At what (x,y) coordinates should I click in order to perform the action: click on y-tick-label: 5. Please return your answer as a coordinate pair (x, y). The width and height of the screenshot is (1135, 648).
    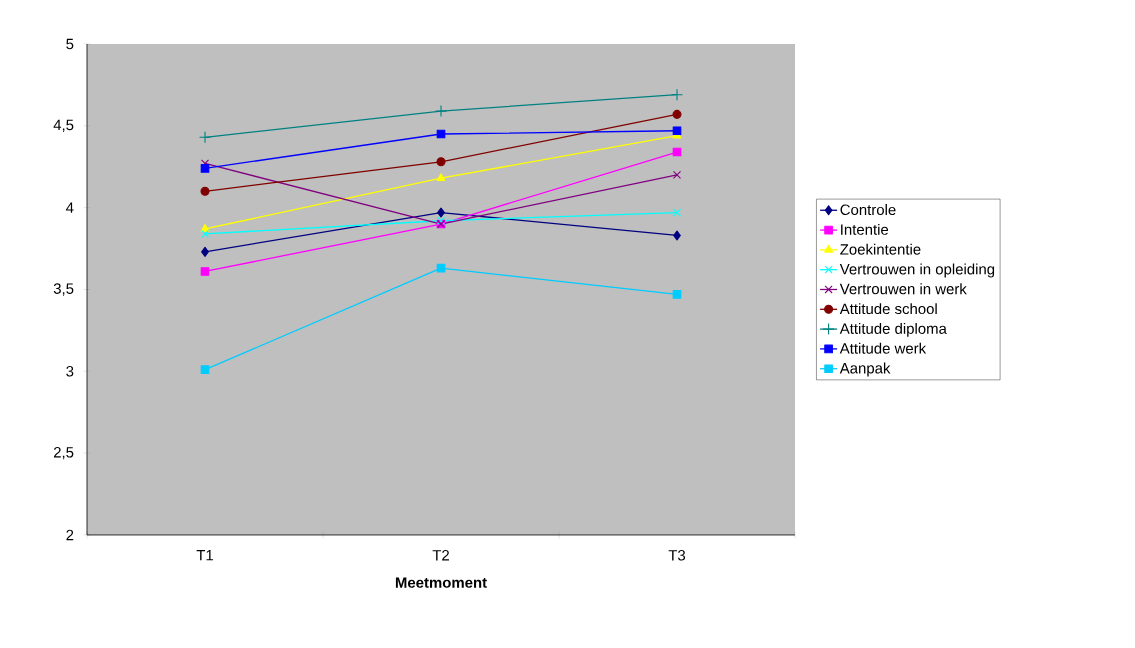
    Looking at the image, I should click on (70, 44).